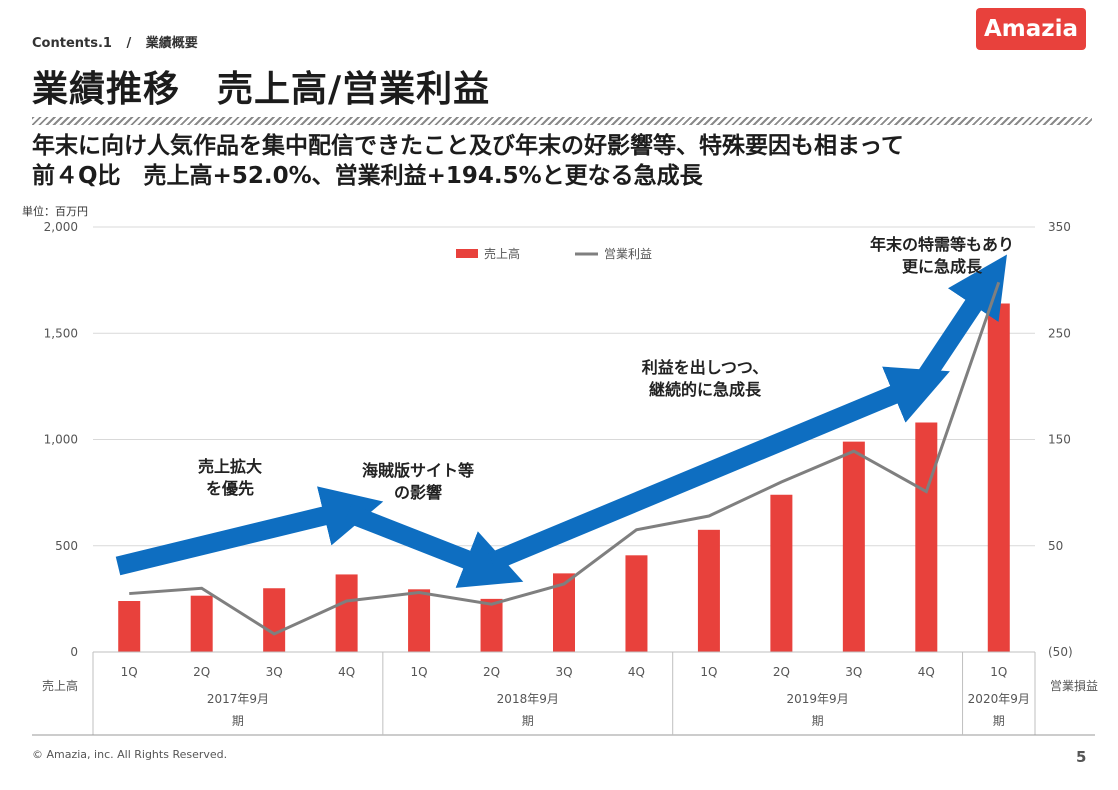  What do you see at coordinates (1059, 227) in the screenshot?
I see `right-tick-label: 350` at bounding box center [1059, 227].